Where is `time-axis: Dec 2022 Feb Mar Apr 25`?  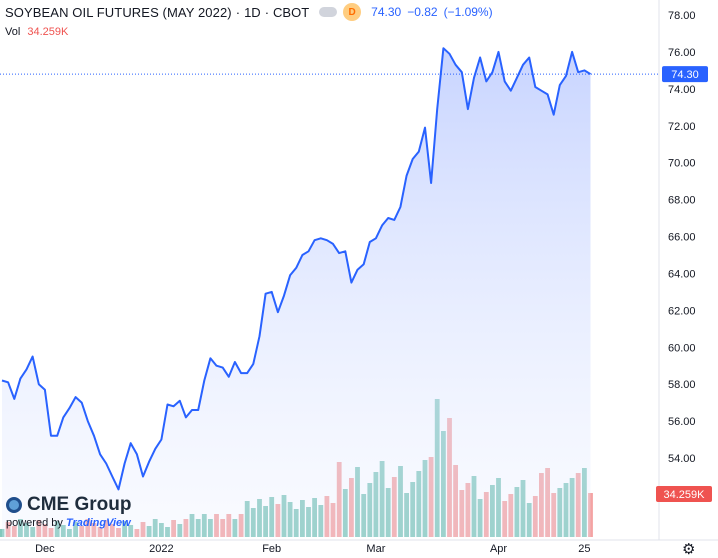 time-axis: Dec 2022 Feb Mar Apr 25 is located at coordinates (312, 549).